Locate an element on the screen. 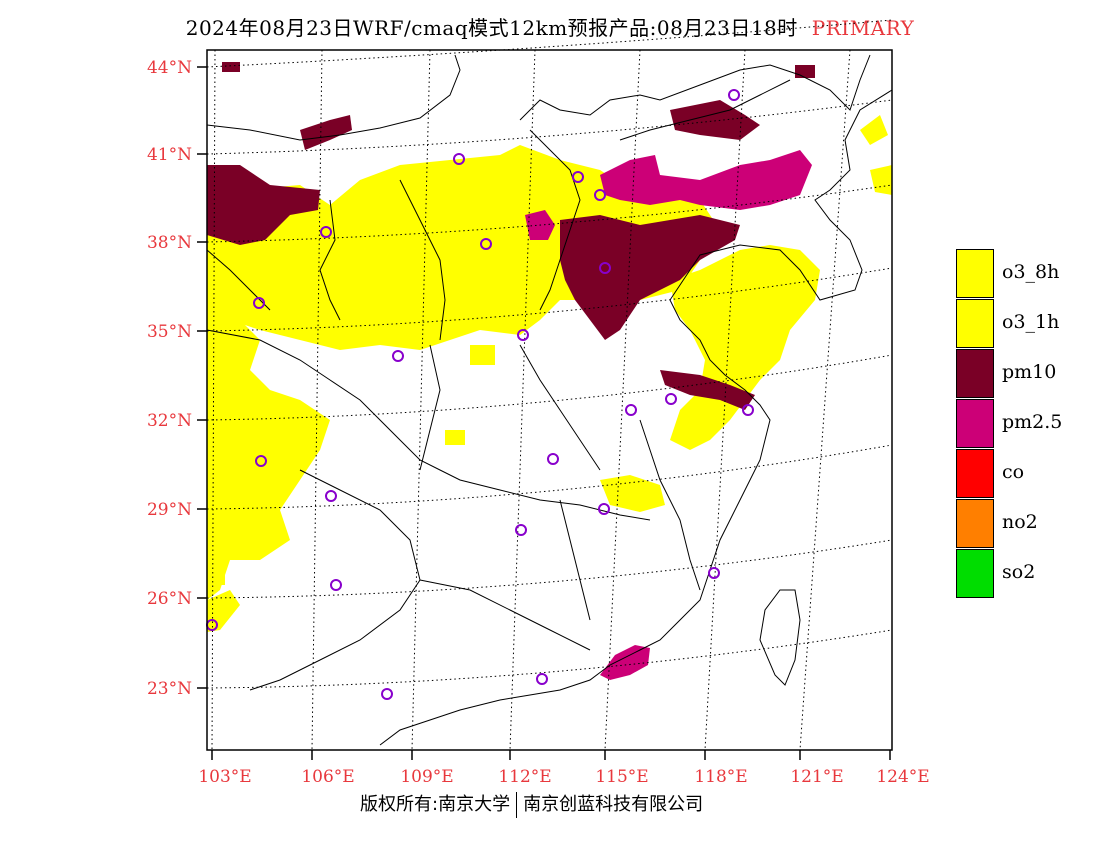 The height and width of the screenshot is (850, 1100). legend-item-o3-8h: o3_8h is located at coordinates (1026, 274).